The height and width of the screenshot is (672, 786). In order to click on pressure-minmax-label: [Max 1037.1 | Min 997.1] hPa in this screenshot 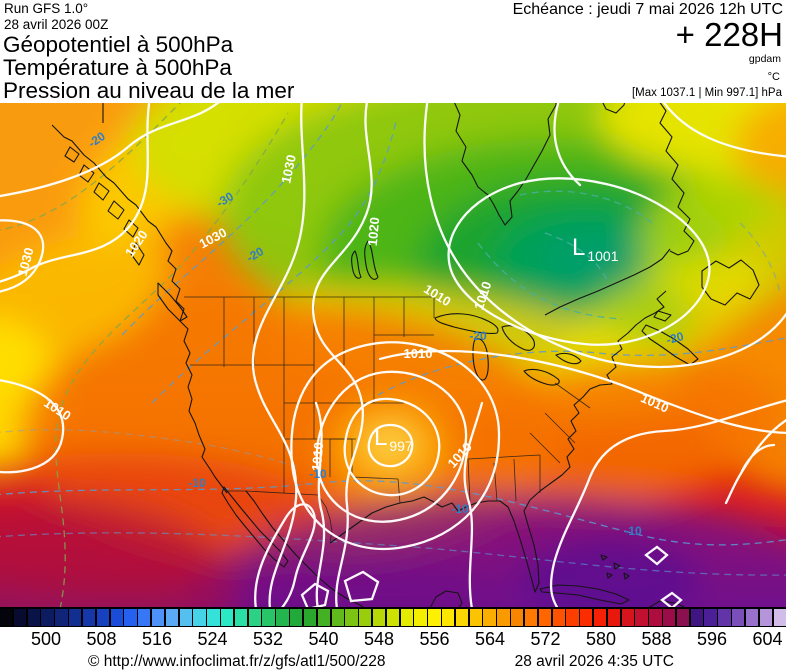, I will do `click(706, 93)`.